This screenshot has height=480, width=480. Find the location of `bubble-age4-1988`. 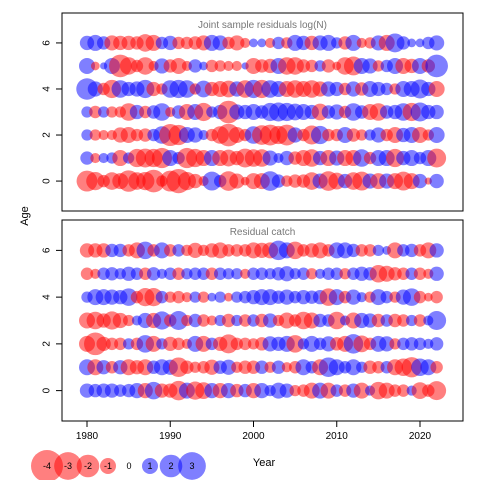

bubble-age4-1988 is located at coordinates (153, 89).